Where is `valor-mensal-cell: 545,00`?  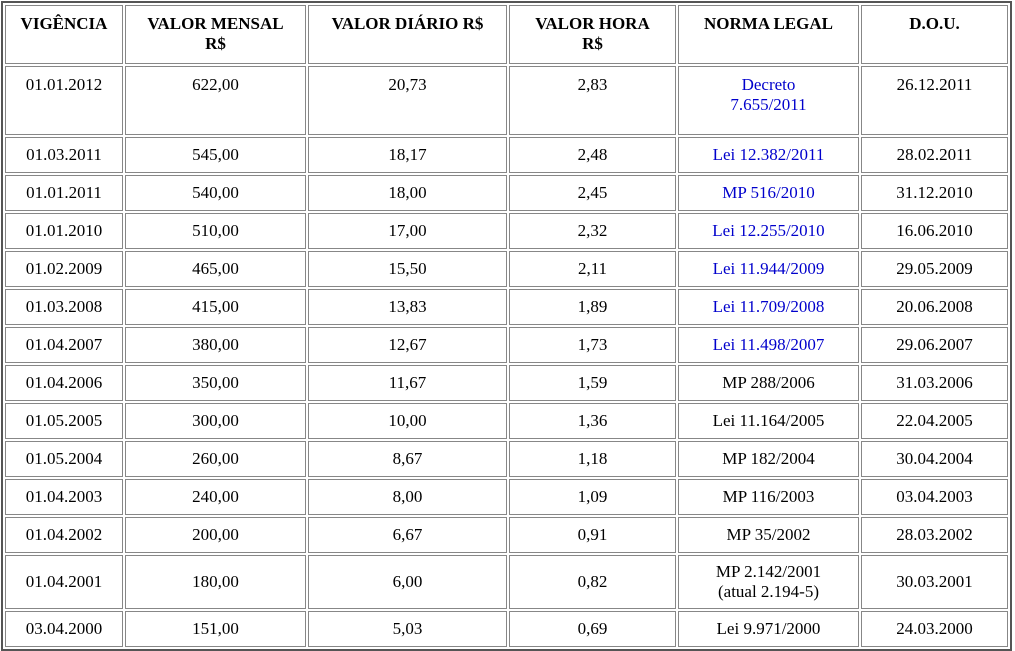 valor-mensal-cell: 545,00 is located at coordinates (215, 155).